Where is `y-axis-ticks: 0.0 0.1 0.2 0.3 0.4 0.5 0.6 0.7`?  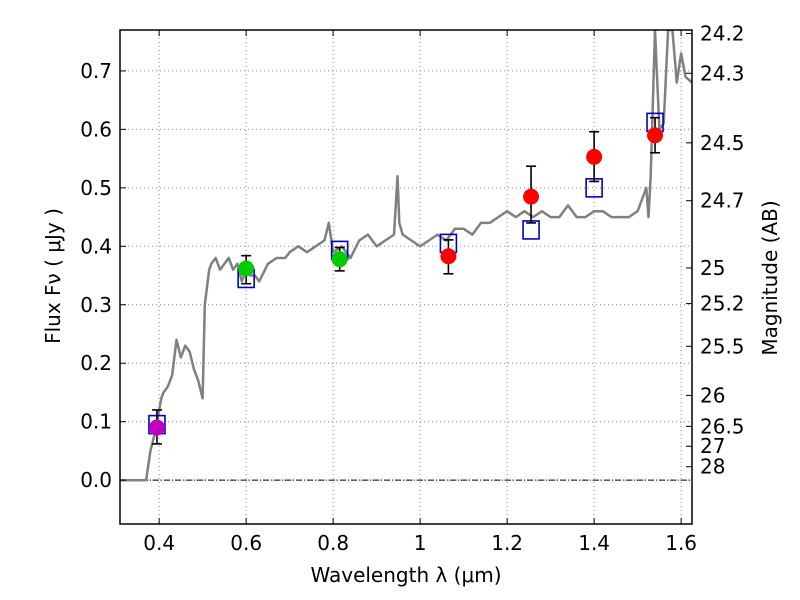
y-axis-ticks: 0.0 0.1 0.2 0.3 0.4 0.5 0.6 0.7 is located at coordinates (103, 275).